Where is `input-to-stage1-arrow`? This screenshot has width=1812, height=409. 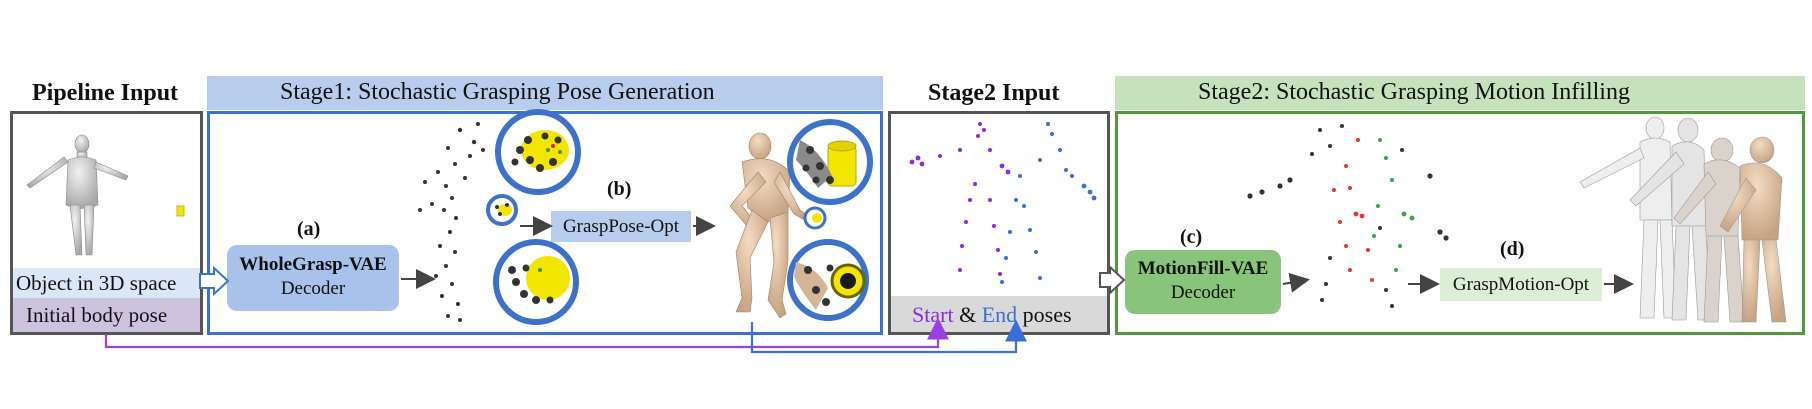 input-to-stage1-arrow is located at coordinates (214, 281).